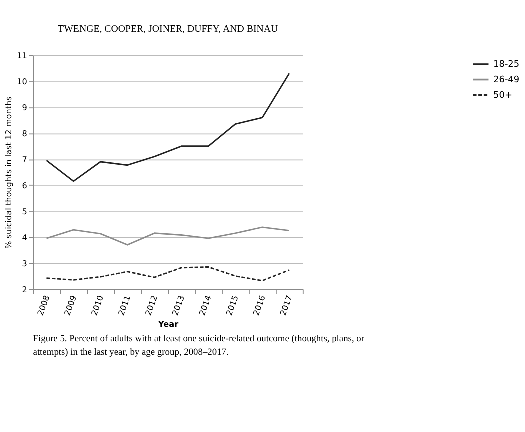 The height and width of the screenshot is (432, 525). Describe the element at coordinates (168, 323) in the screenshot. I see `x-axis-title: Year` at that location.